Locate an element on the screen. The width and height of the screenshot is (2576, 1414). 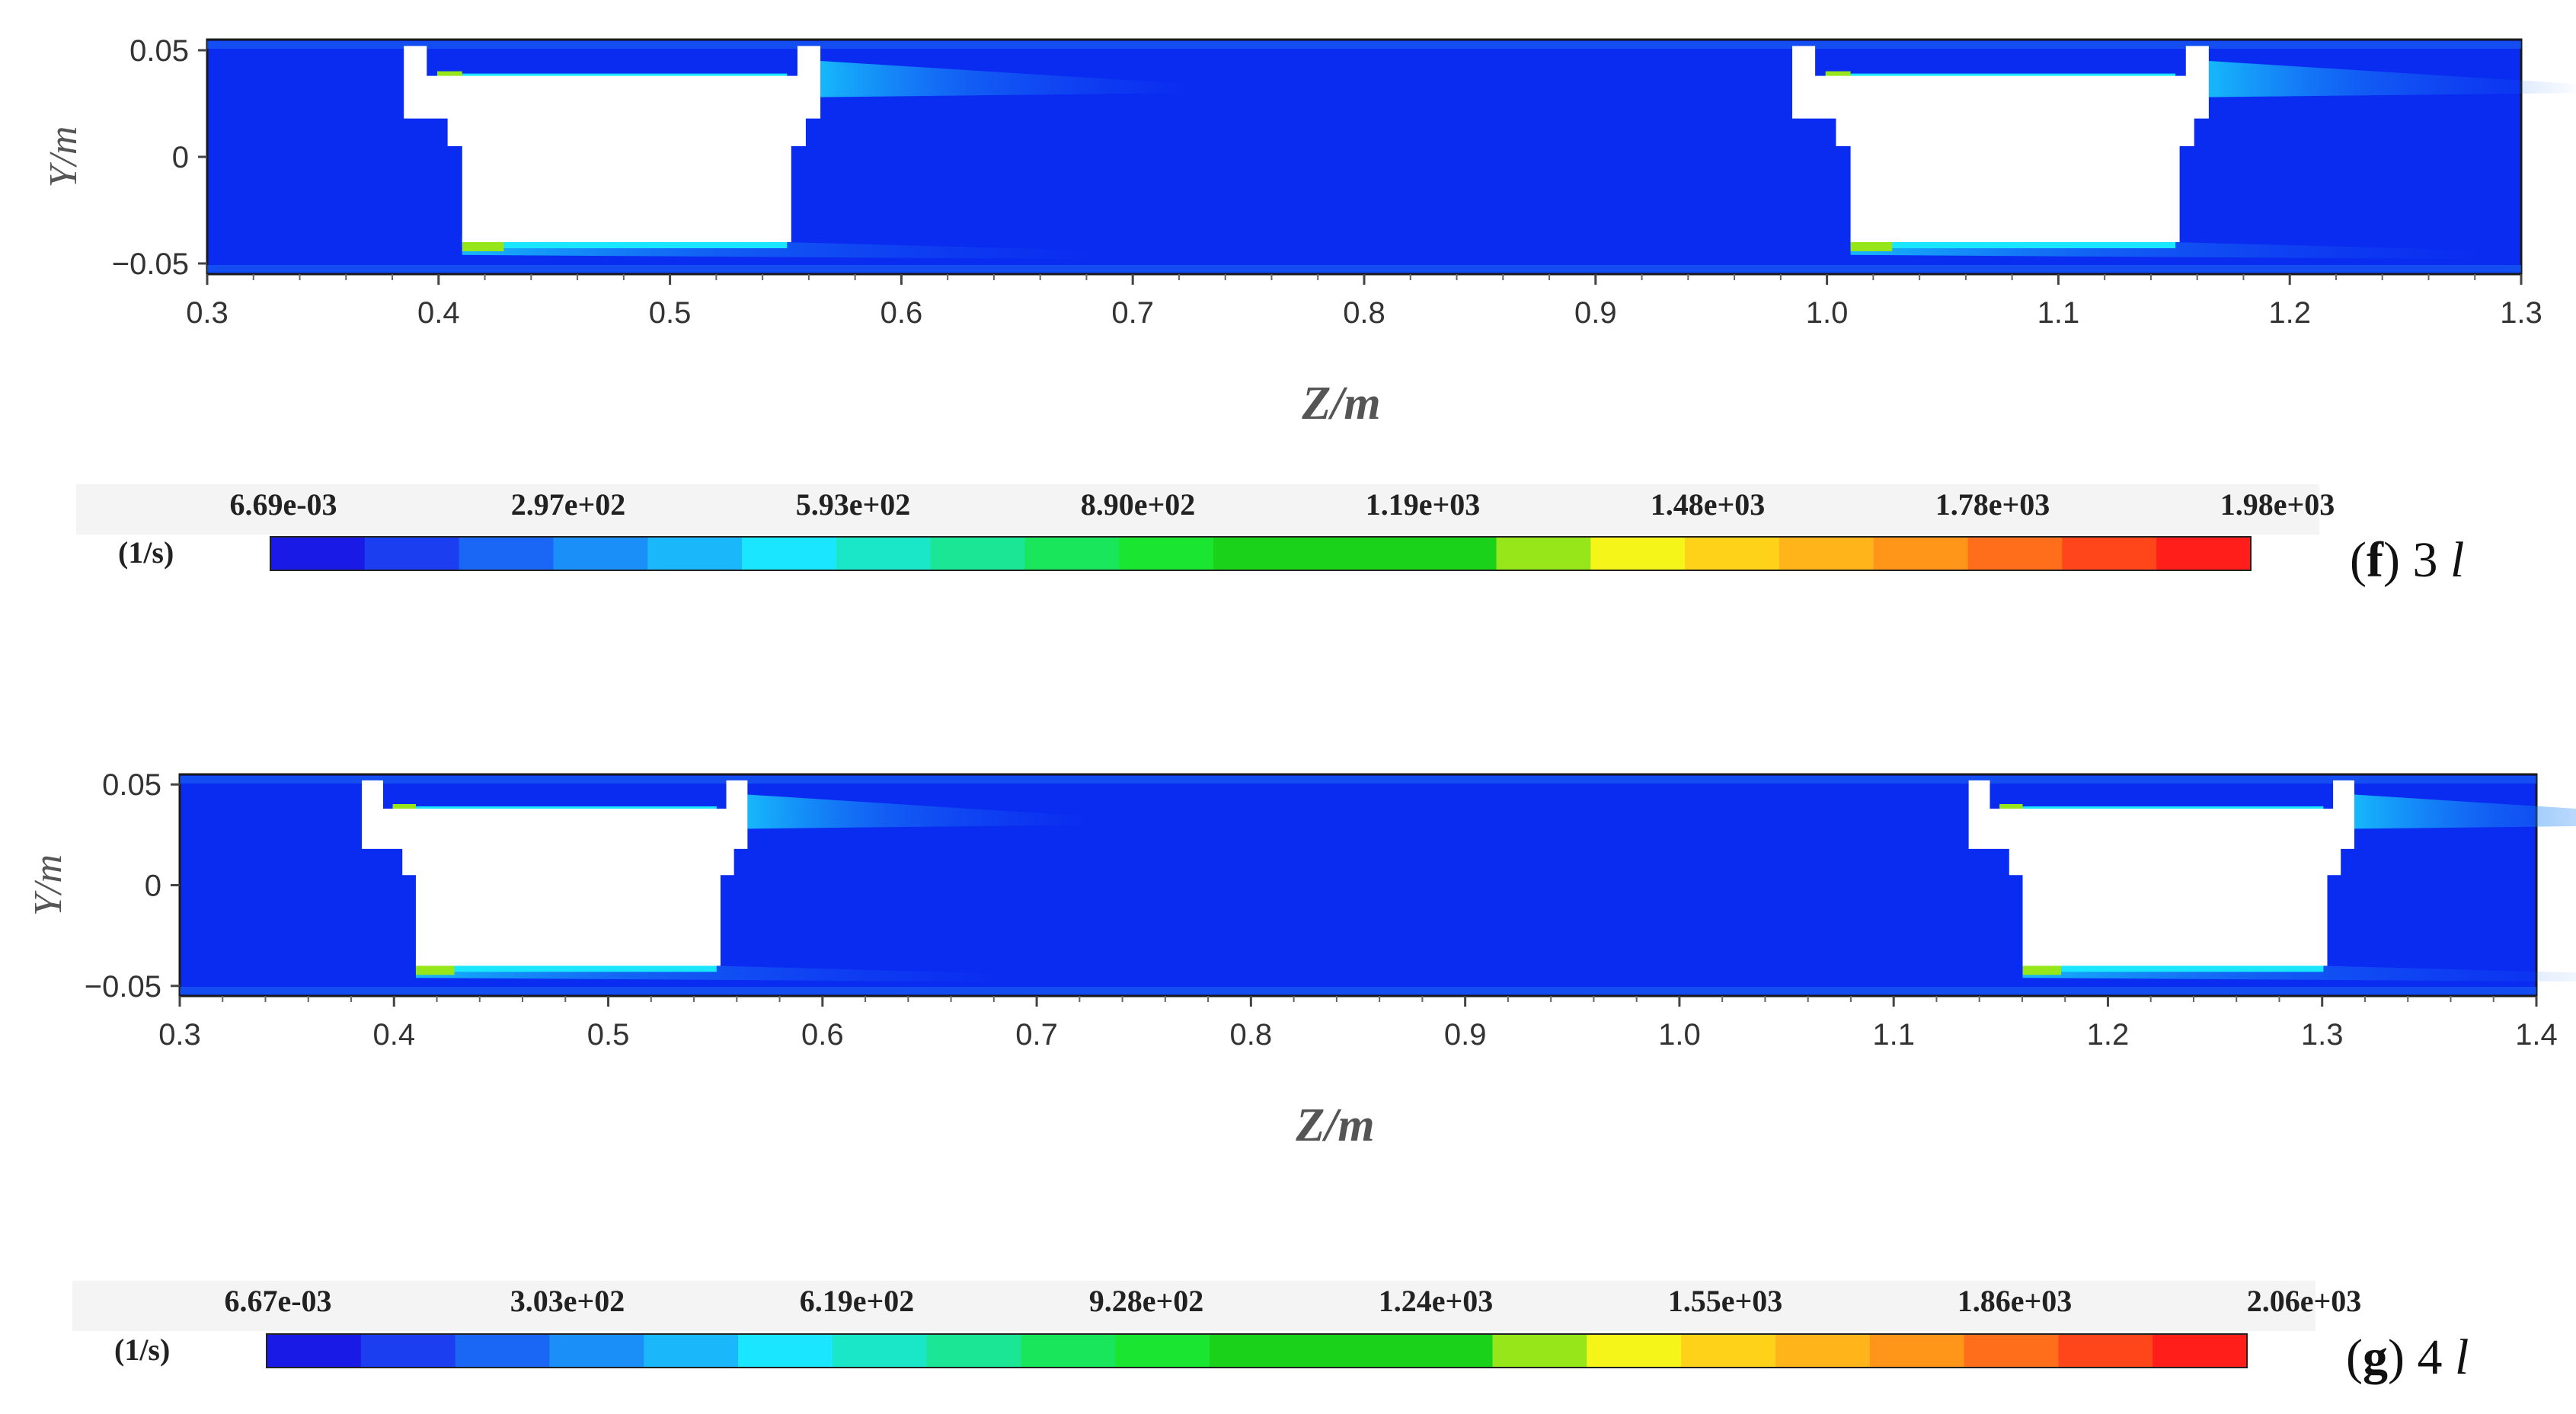
colorbar-tick-label: 6.19e+02 is located at coordinates (858, 1301).